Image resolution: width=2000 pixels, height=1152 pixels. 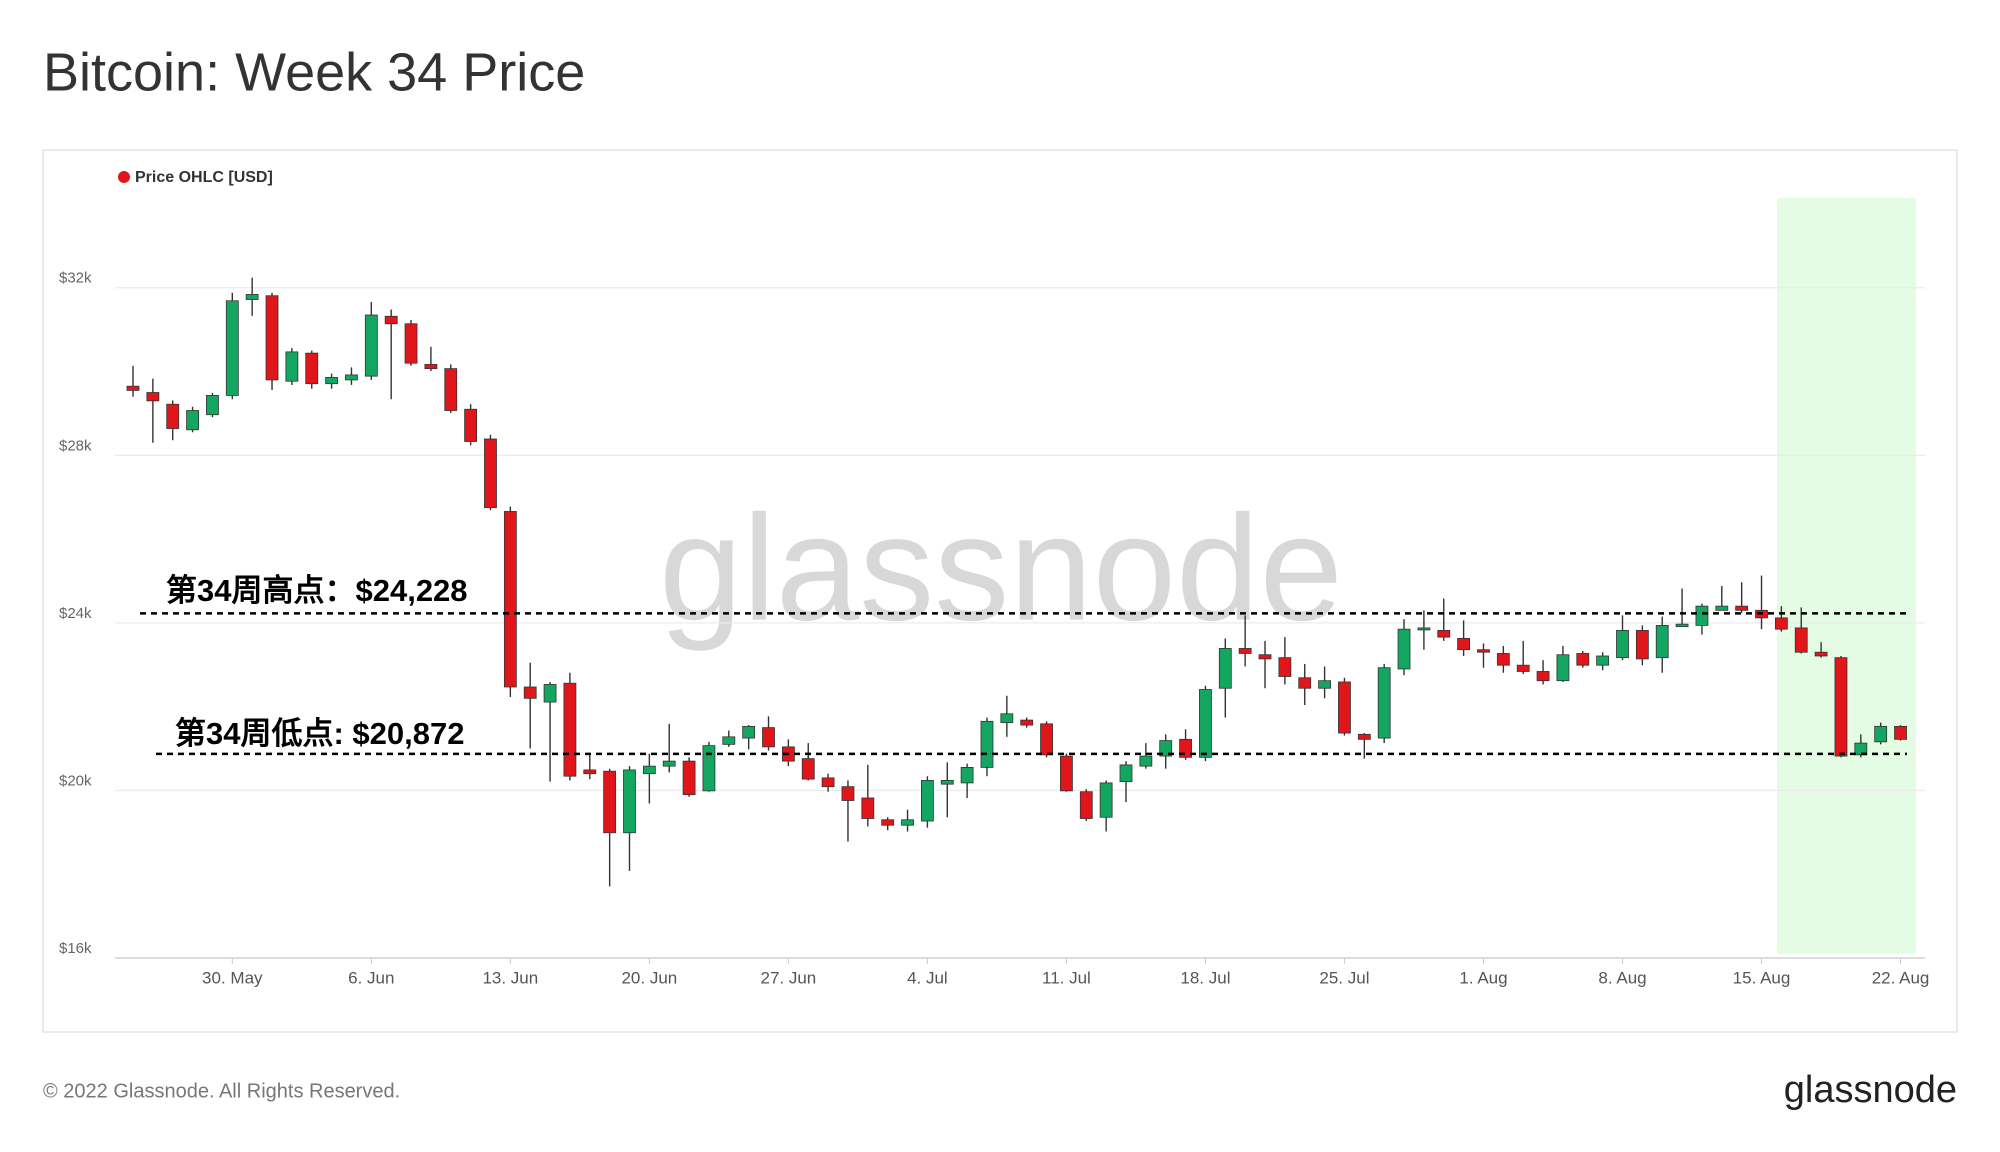 I want to click on x-tick-label: 27. Jun, so click(x=788, y=977).